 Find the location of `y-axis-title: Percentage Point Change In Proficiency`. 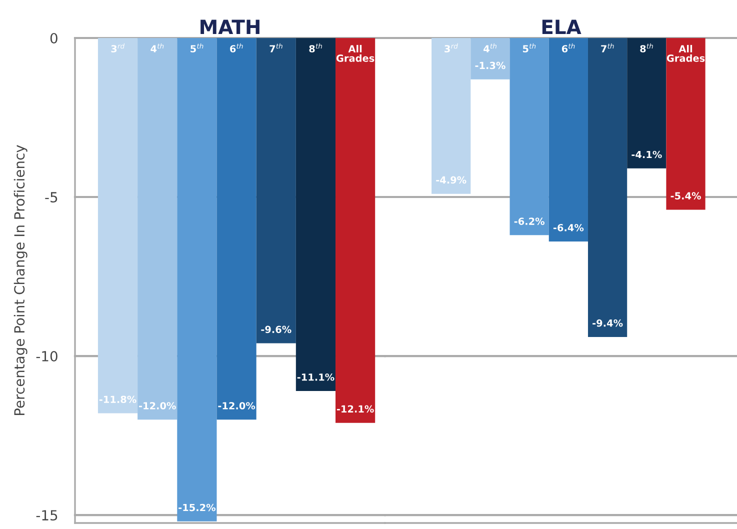

y-axis-title: Percentage Point Change In Proficiency is located at coordinates (21, 280).